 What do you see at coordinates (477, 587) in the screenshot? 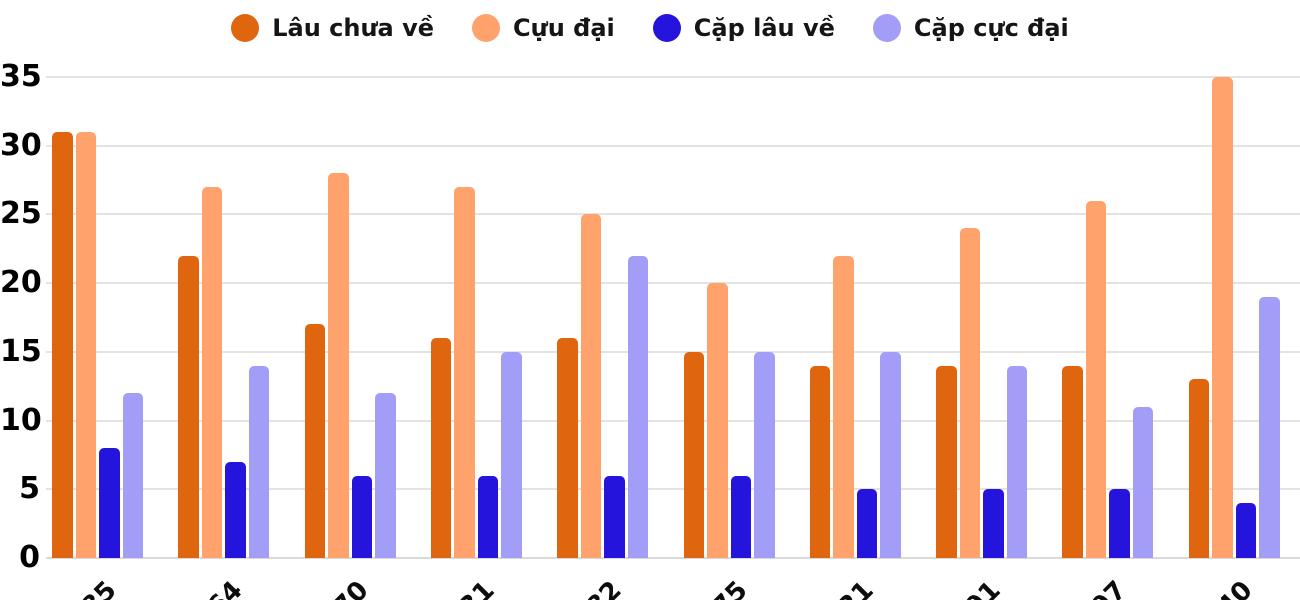
I see `x-tick-label: 31` at bounding box center [477, 587].